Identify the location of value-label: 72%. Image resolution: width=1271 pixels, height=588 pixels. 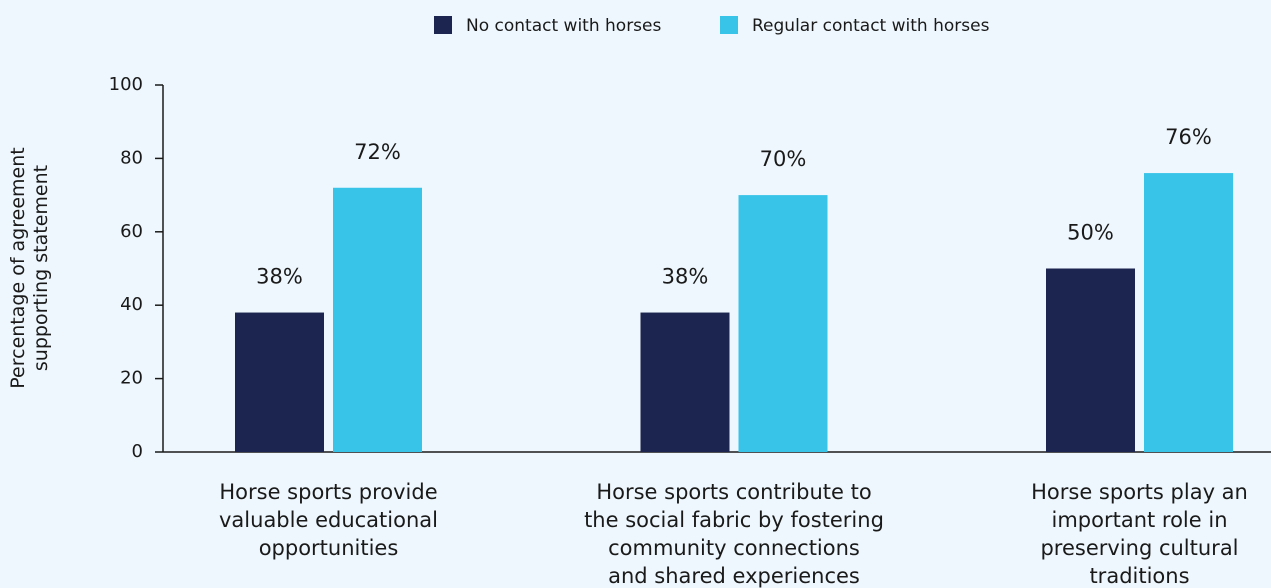
(377, 152).